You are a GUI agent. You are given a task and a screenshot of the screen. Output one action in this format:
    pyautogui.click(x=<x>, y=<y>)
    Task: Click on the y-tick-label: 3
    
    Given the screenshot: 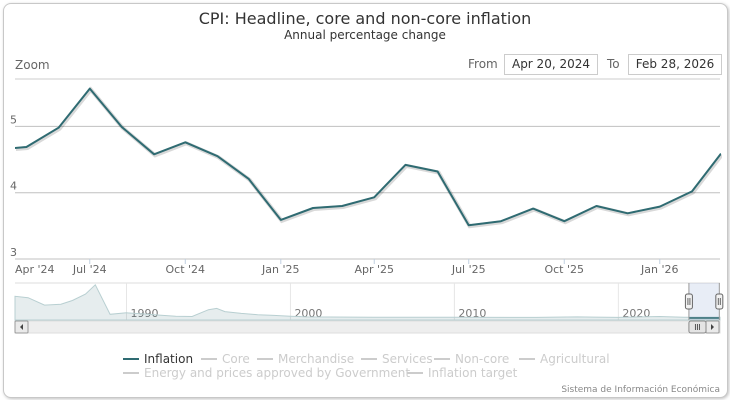 What is the action you would take?
    pyautogui.click(x=13, y=252)
    